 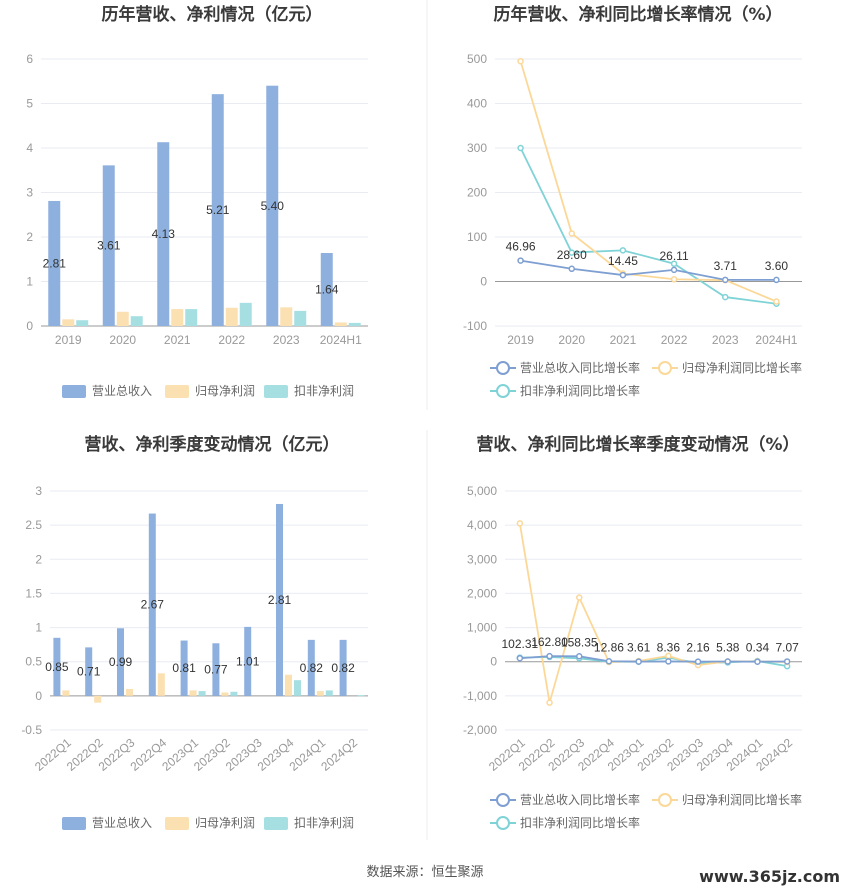 What do you see at coordinates (623, 261) in the screenshot?
I see `point-data-label: 14.45` at bounding box center [623, 261].